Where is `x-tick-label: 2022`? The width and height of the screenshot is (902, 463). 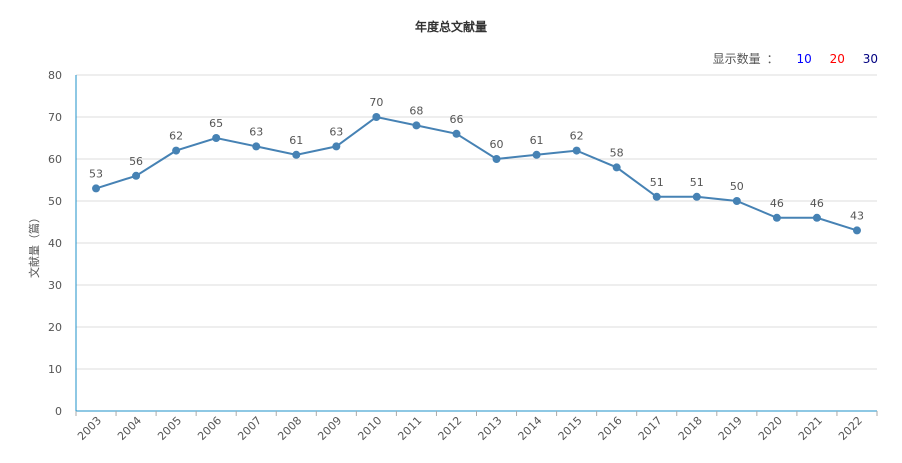 x-tick-label: 2022 is located at coordinates (850, 428).